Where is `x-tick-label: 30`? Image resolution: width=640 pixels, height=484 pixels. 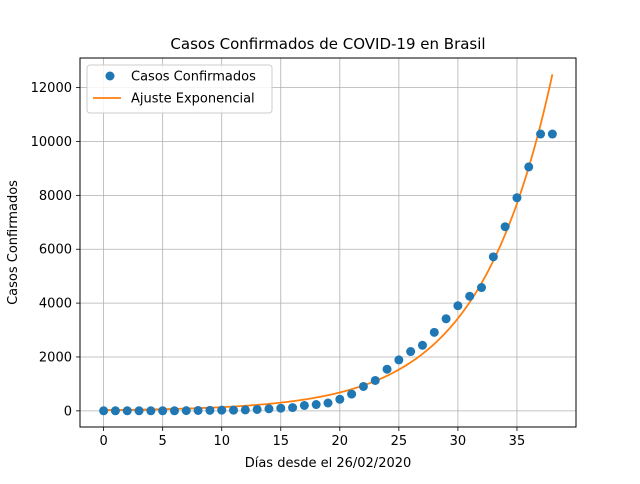
x-tick-label: 30 is located at coordinates (458, 441).